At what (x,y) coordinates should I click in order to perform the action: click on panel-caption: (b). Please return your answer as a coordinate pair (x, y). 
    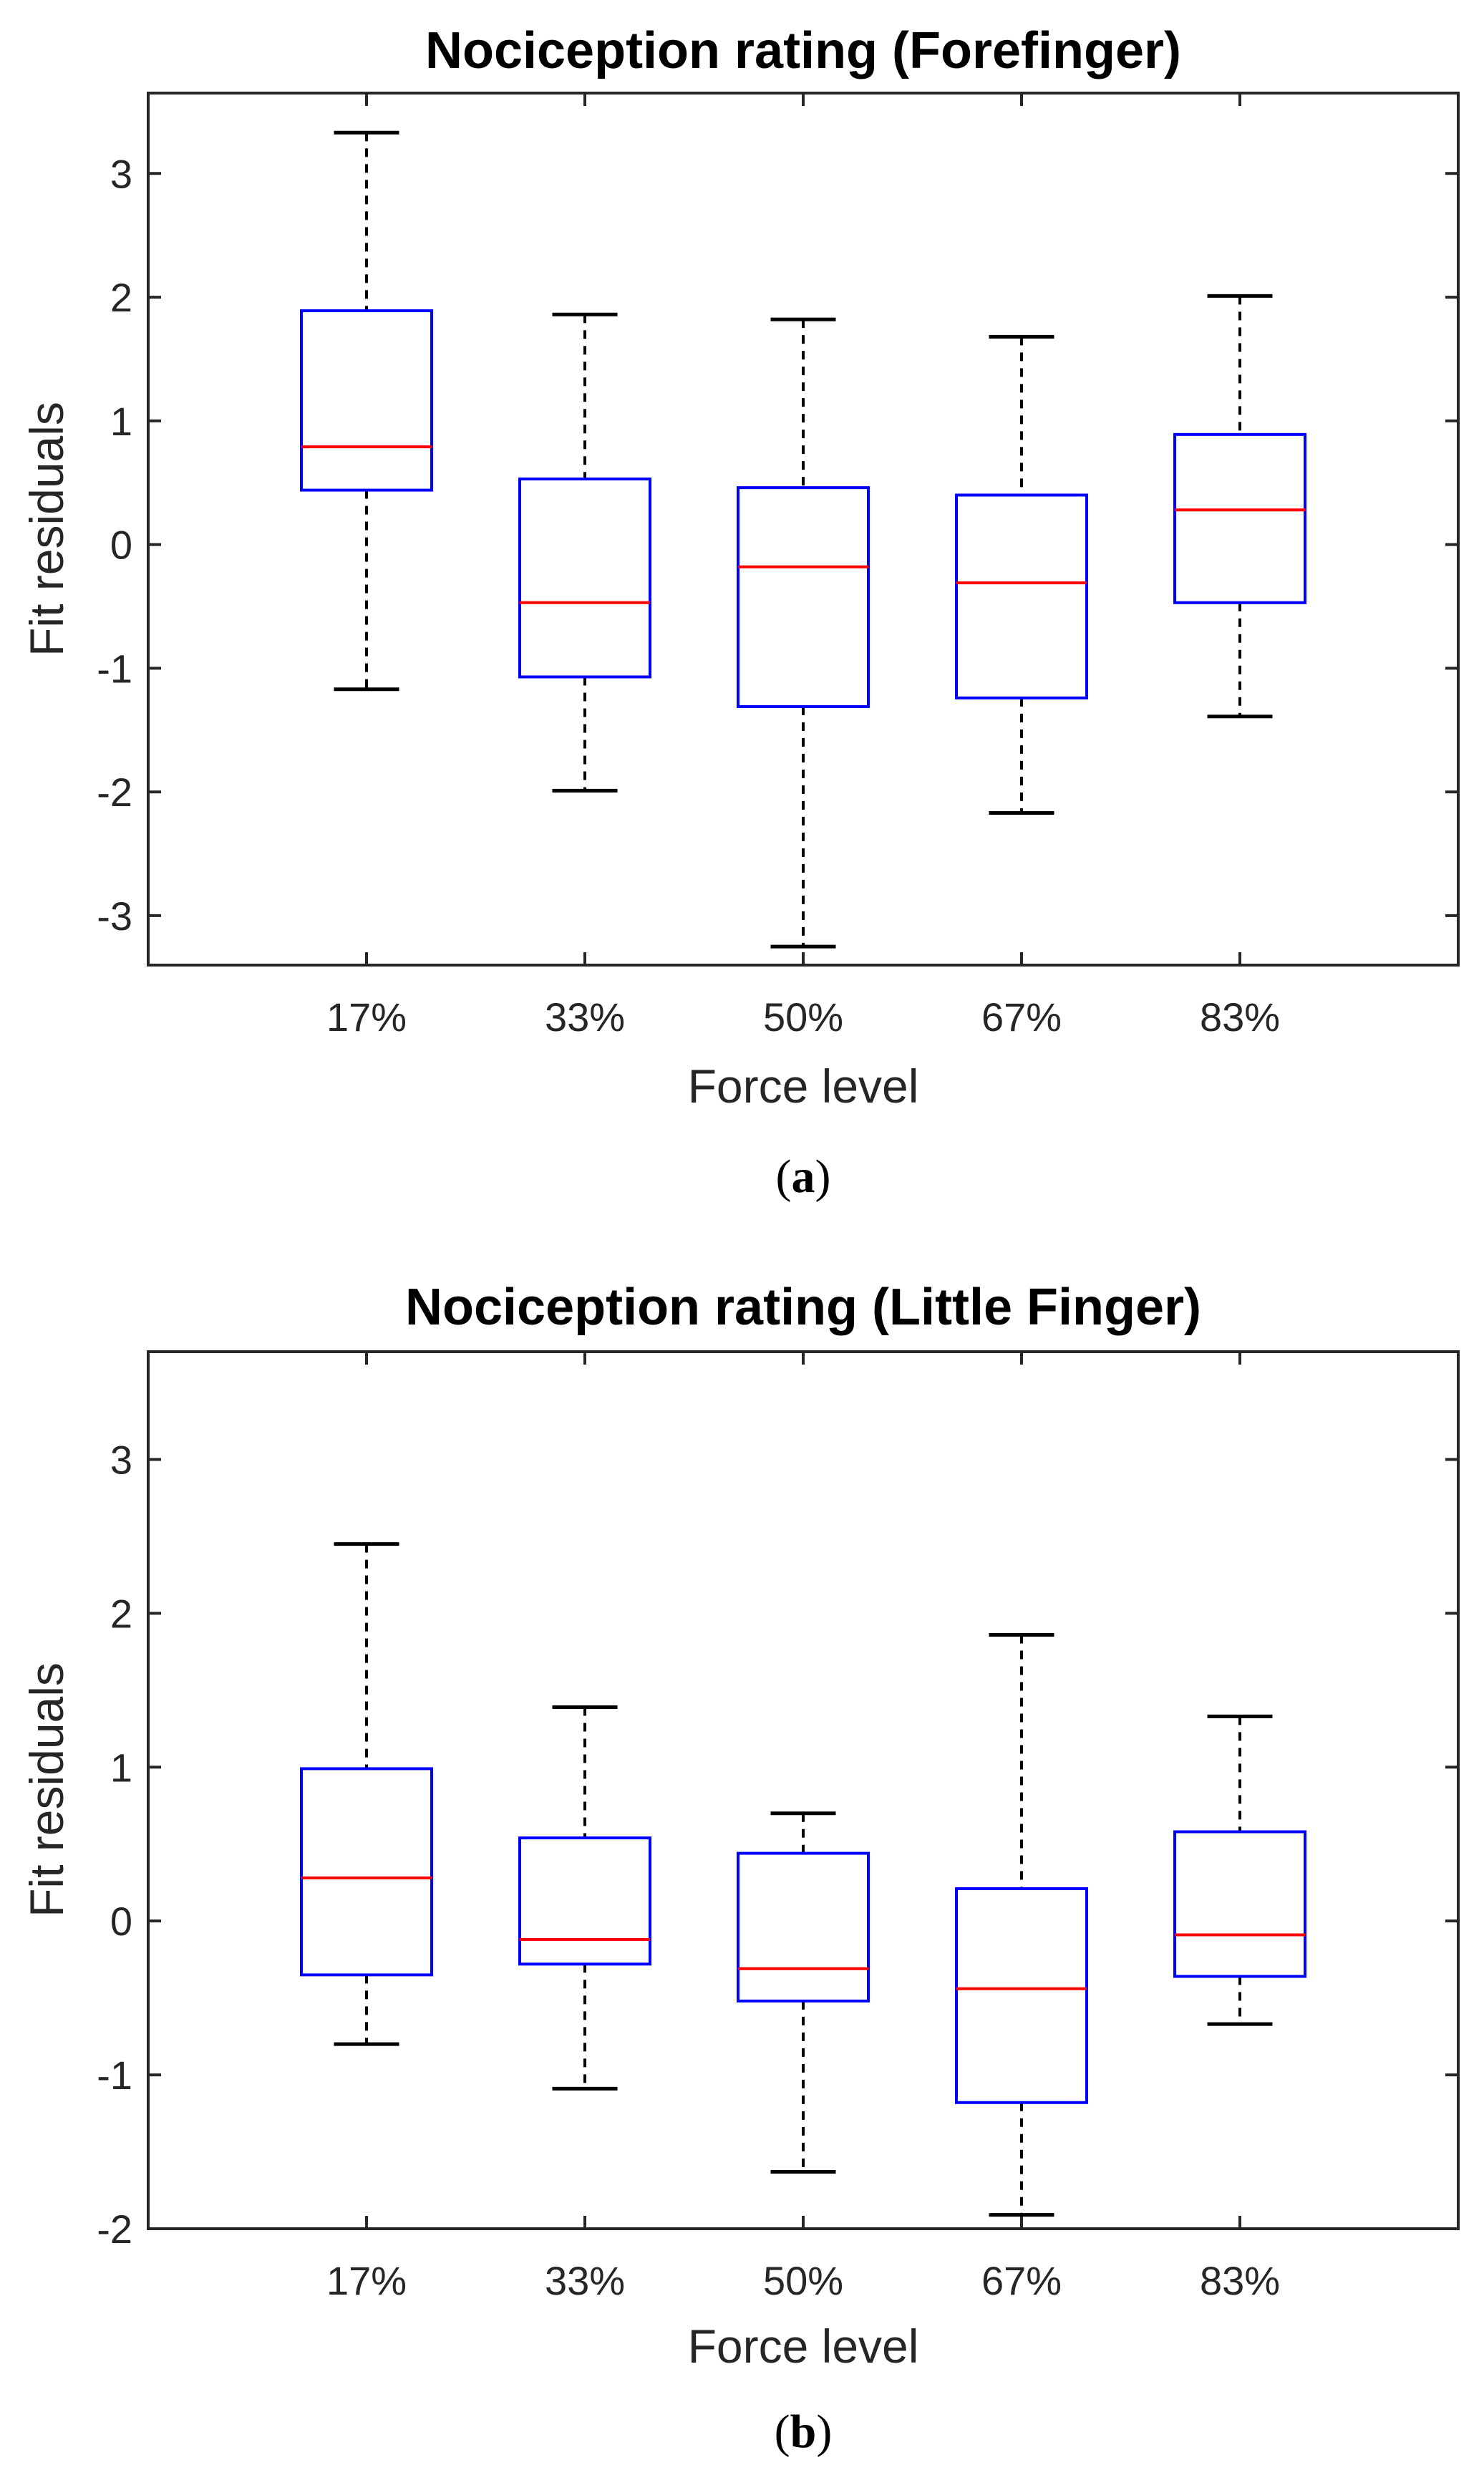
    Looking at the image, I should click on (804, 2432).